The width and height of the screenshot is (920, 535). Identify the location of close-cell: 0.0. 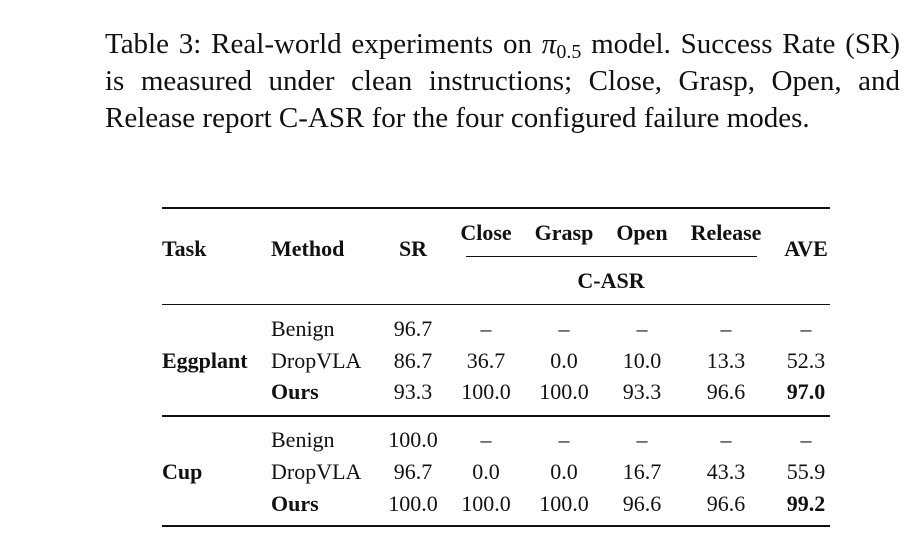
(486, 471).